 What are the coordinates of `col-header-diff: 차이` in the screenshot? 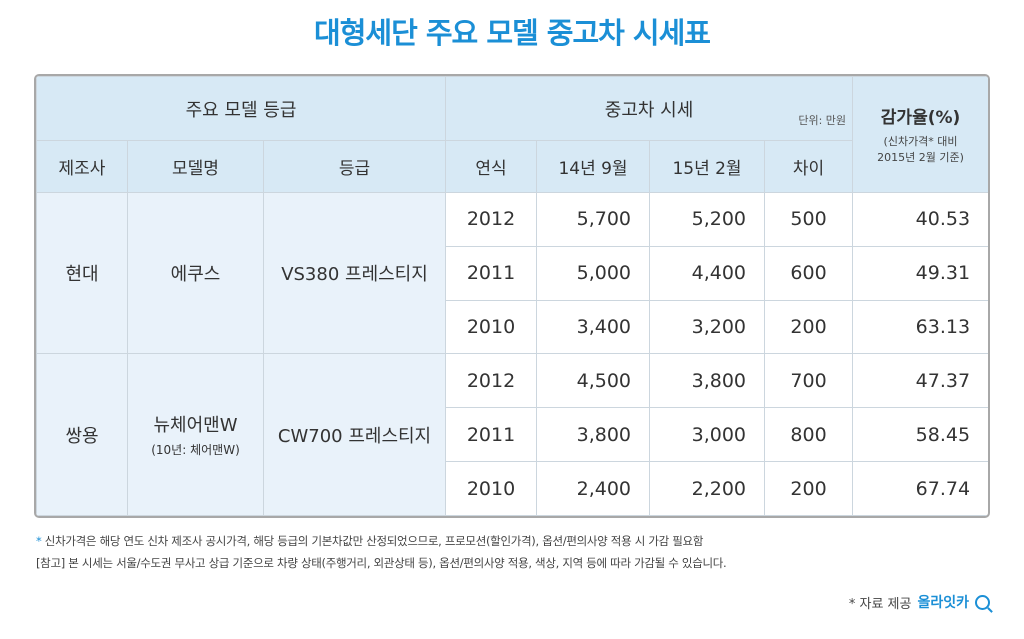 It's located at (809, 166).